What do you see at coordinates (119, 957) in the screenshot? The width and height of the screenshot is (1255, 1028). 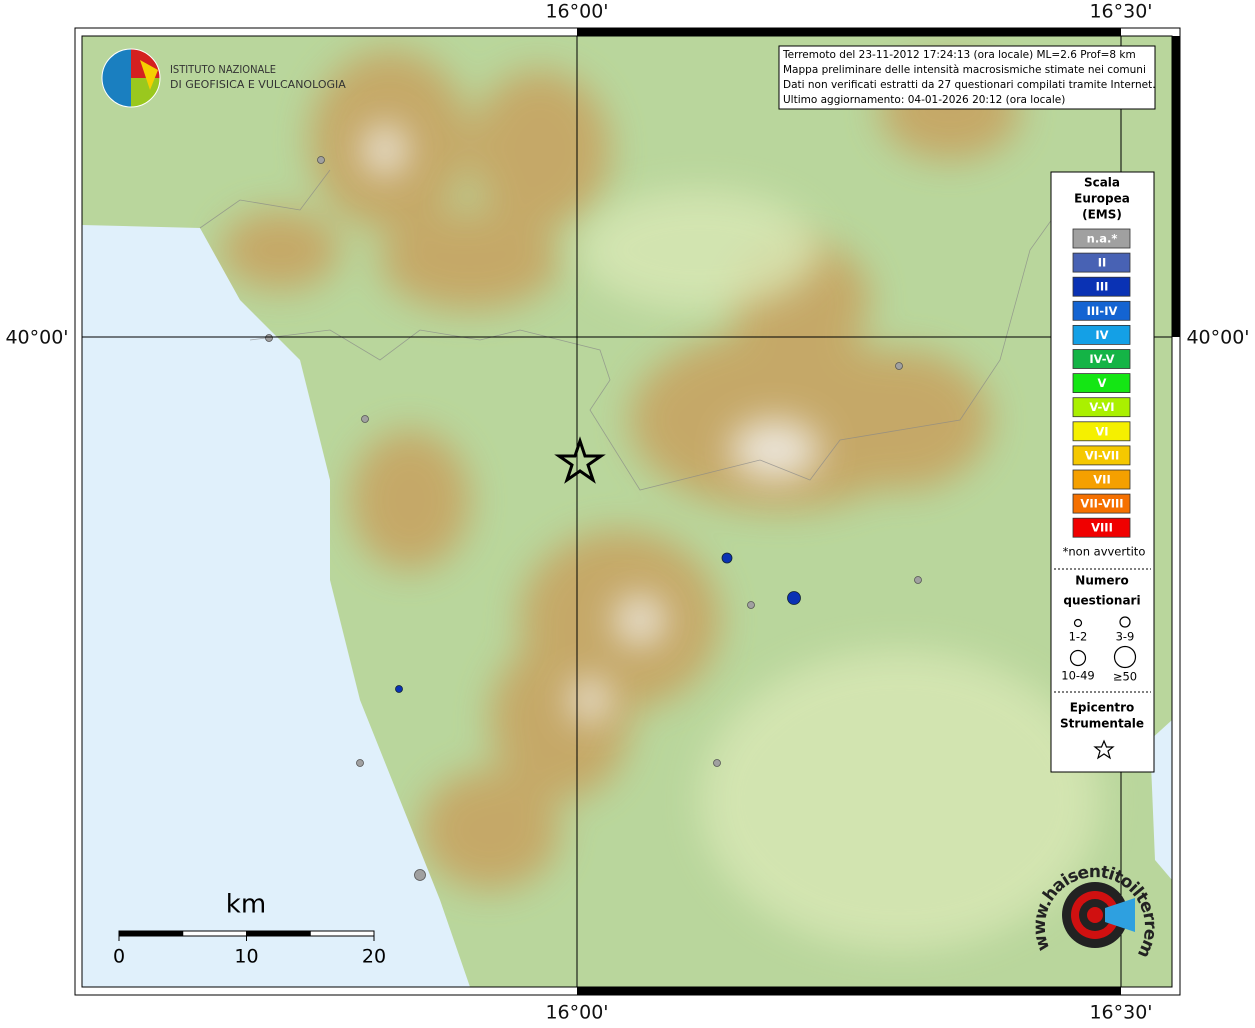 I see `scale-label: 0` at bounding box center [119, 957].